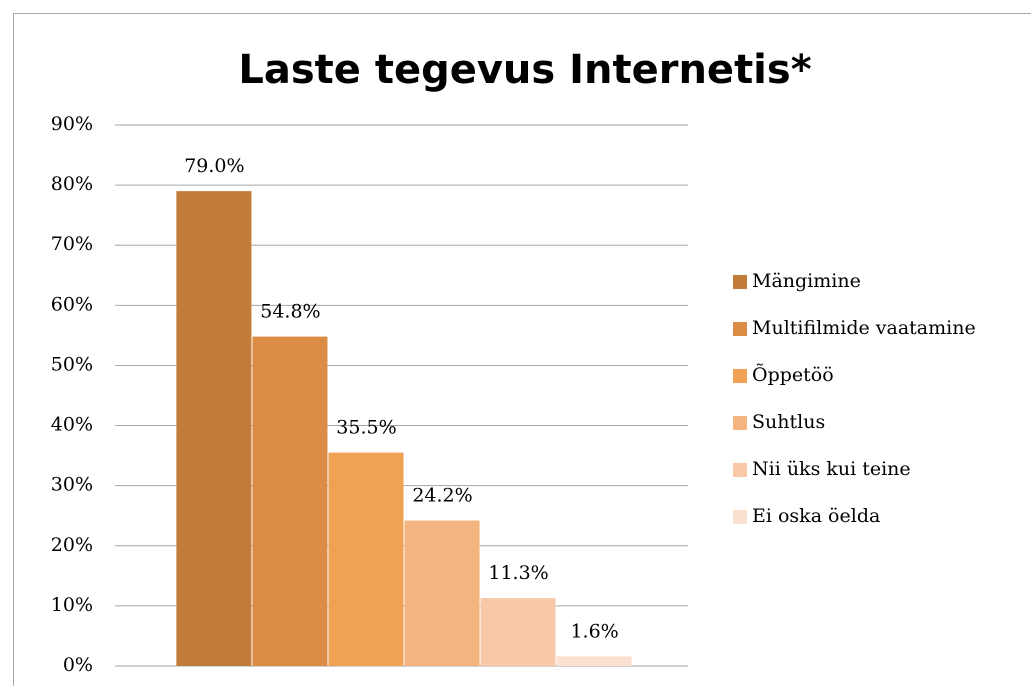 This screenshot has height=686, width=1031. What do you see at coordinates (788, 422) in the screenshot?
I see `legend-label: Suhtlus` at bounding box center [788, 422].